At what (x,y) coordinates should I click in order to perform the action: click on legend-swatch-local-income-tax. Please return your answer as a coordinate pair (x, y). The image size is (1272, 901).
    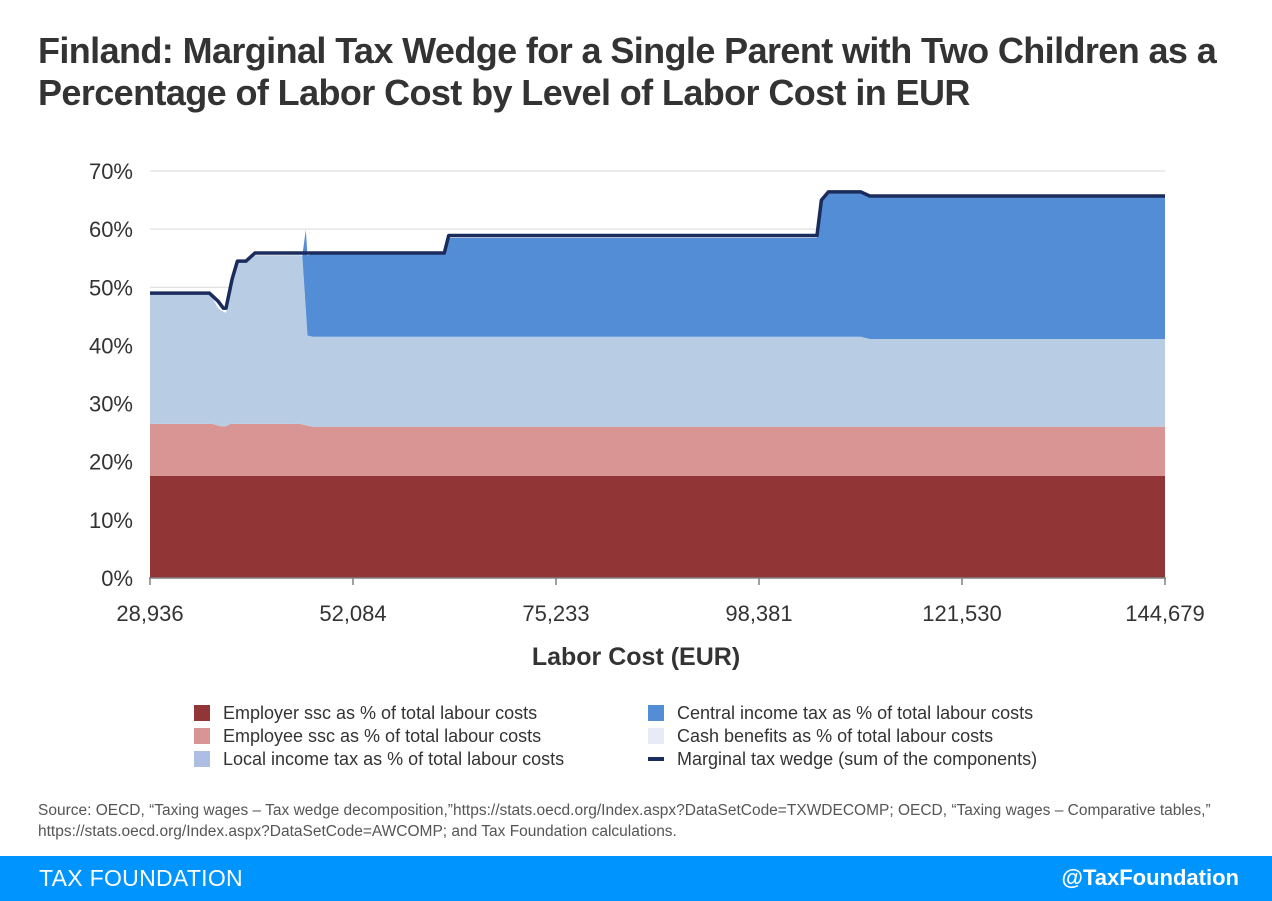
    Looking at the image, I should click on (202, 759).